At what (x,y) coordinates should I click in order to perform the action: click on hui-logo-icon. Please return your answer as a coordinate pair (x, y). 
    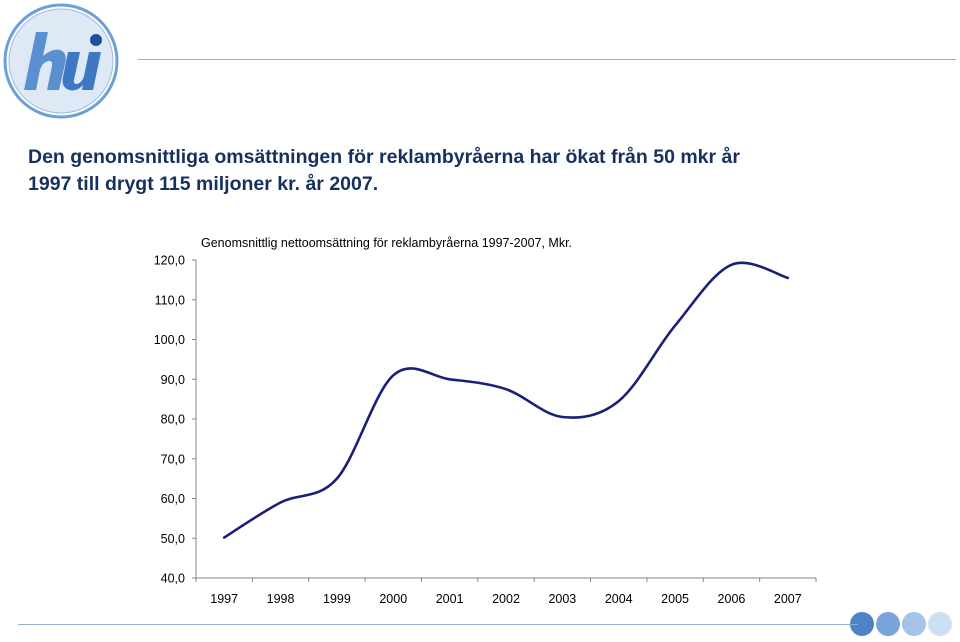
    Looking at the image, I should click on (61, 61).